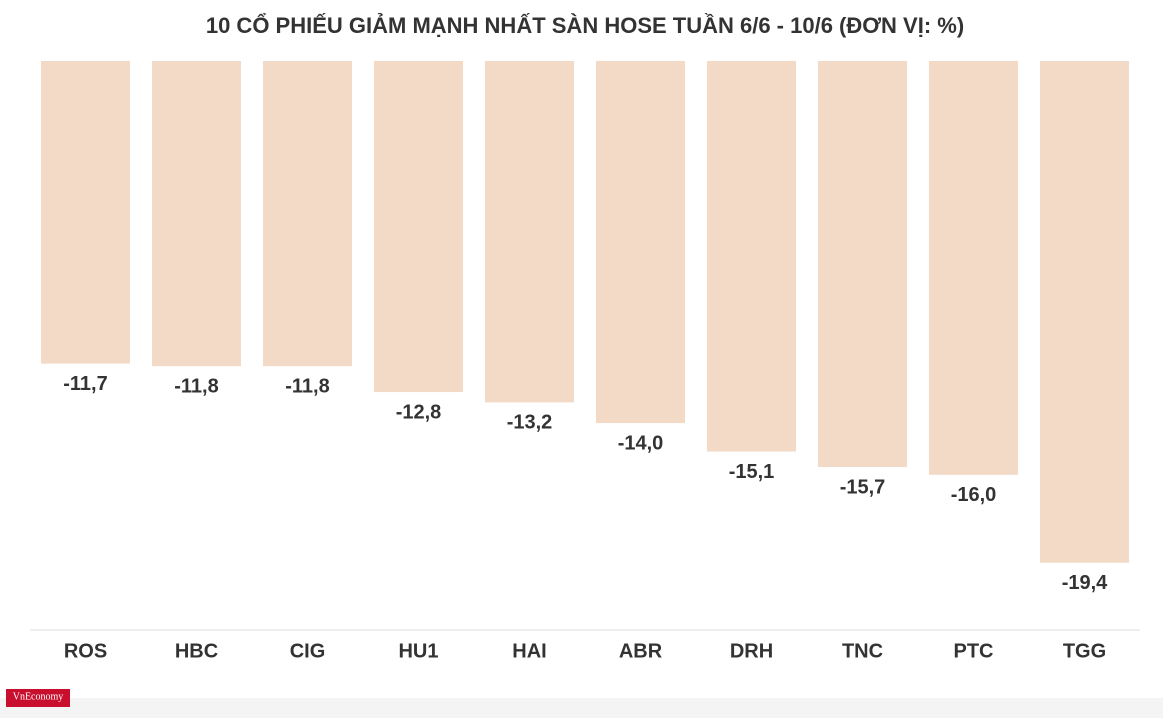 The image size is (1163, 718). I want to click on logo: VnEconomy, so click(38, 696).